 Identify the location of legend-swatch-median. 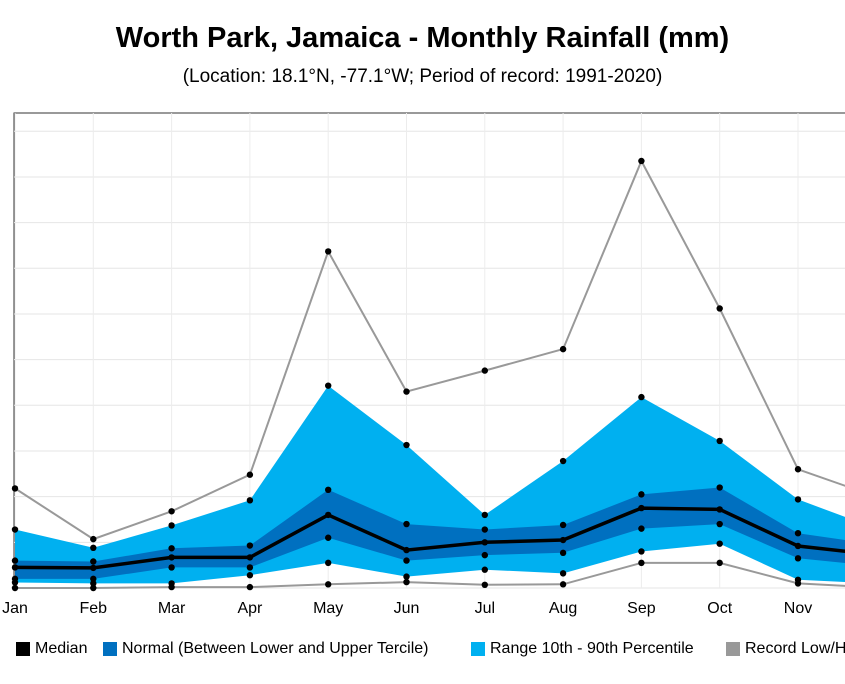
(23, 649).